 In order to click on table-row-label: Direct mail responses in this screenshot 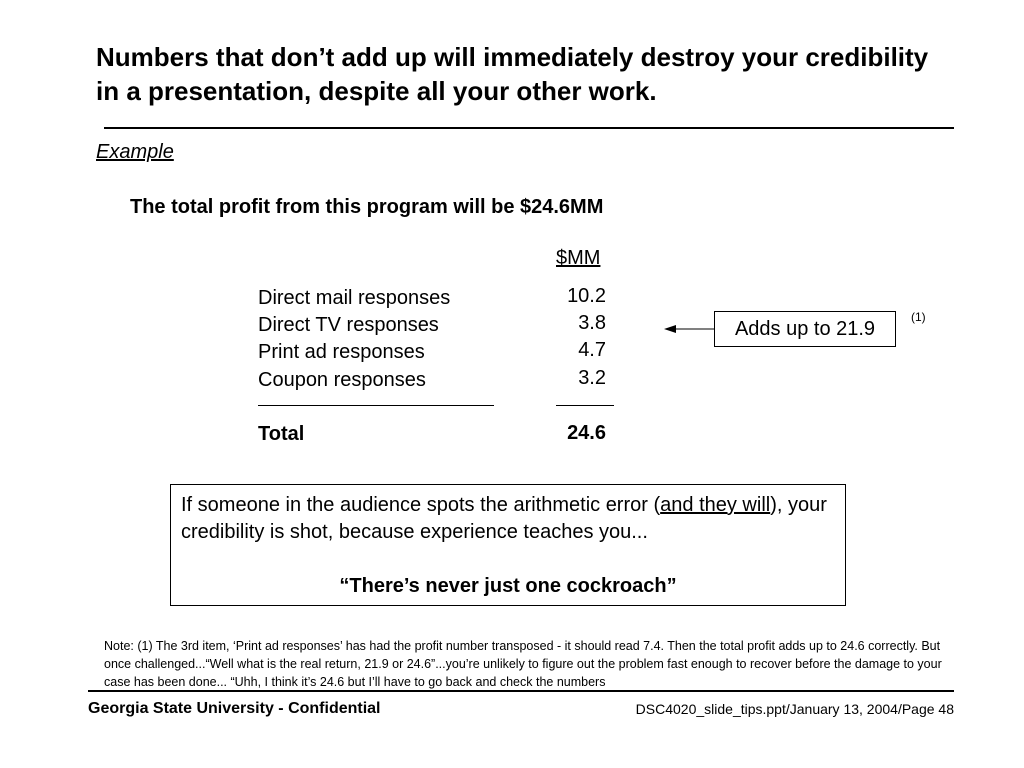, I will do `click(354, 298)`.